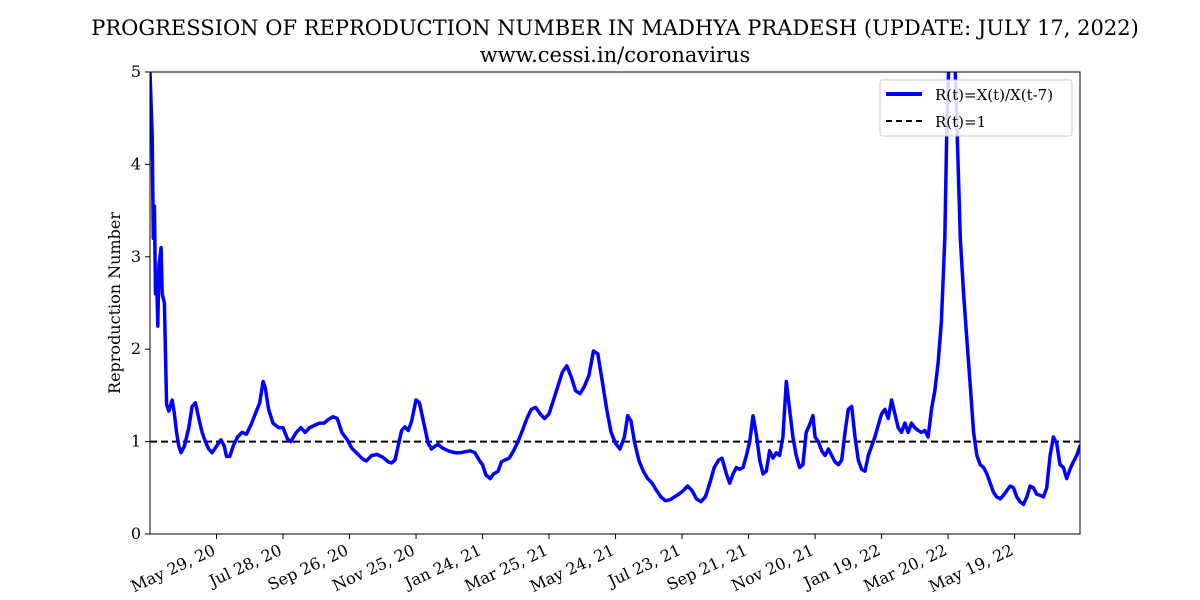  I want to click on legend-entry-reference: R(t)=1, so click(960, 122).